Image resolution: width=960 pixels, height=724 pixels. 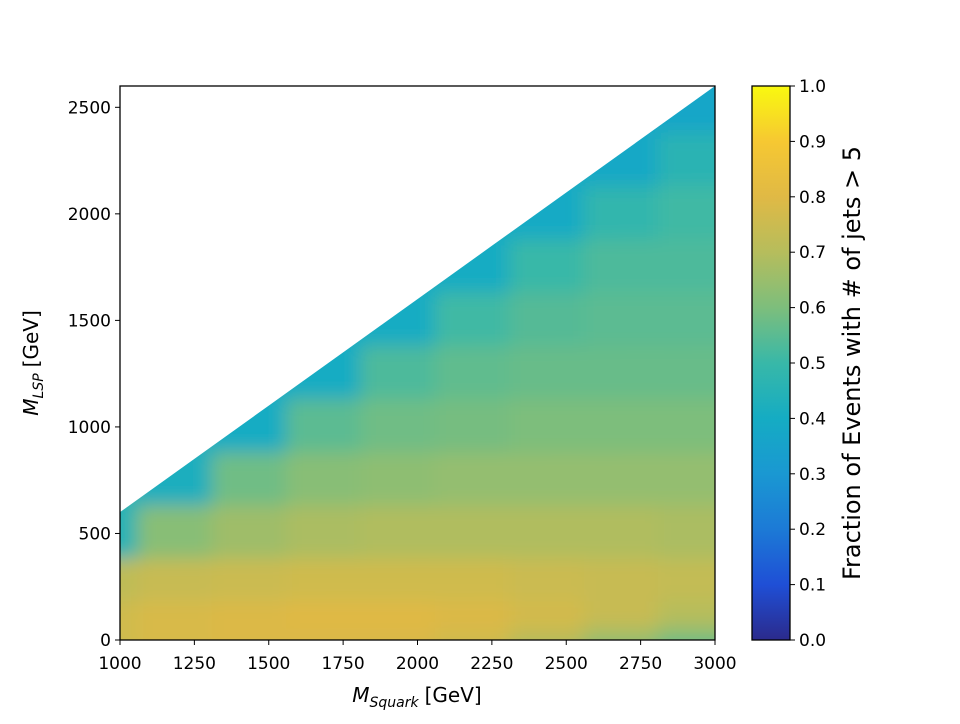 I want to click on y-axis-label: MLSP [GeV], so click(x=33, y=363).